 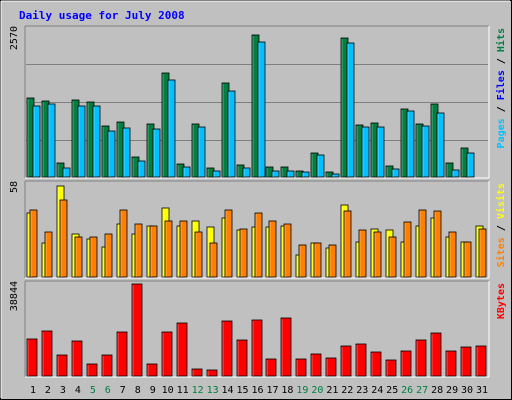 I want to click on x-tick-label-day-6: 6, so click(x=108, y=390).